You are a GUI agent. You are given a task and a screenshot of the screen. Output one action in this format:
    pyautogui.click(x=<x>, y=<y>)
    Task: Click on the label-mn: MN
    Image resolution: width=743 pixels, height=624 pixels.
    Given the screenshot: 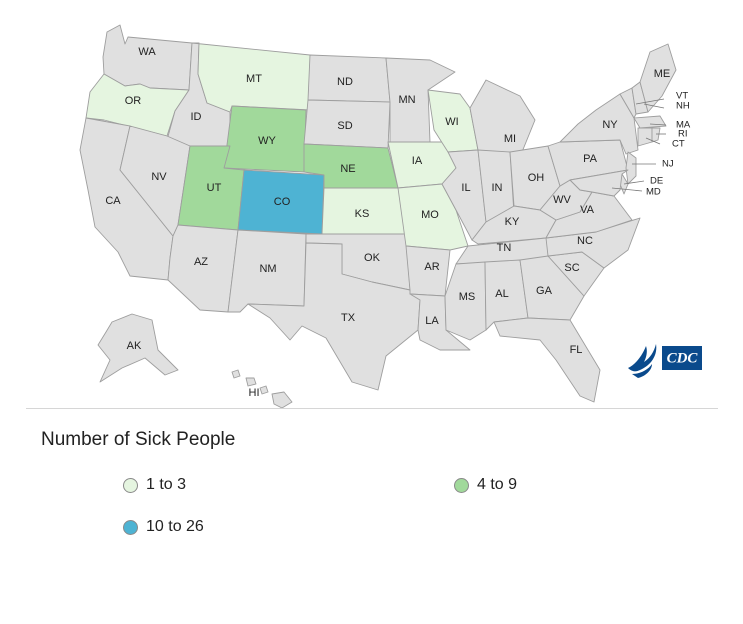 What is the action you would take?
    pyautogui.click(x=406, y=100)
    